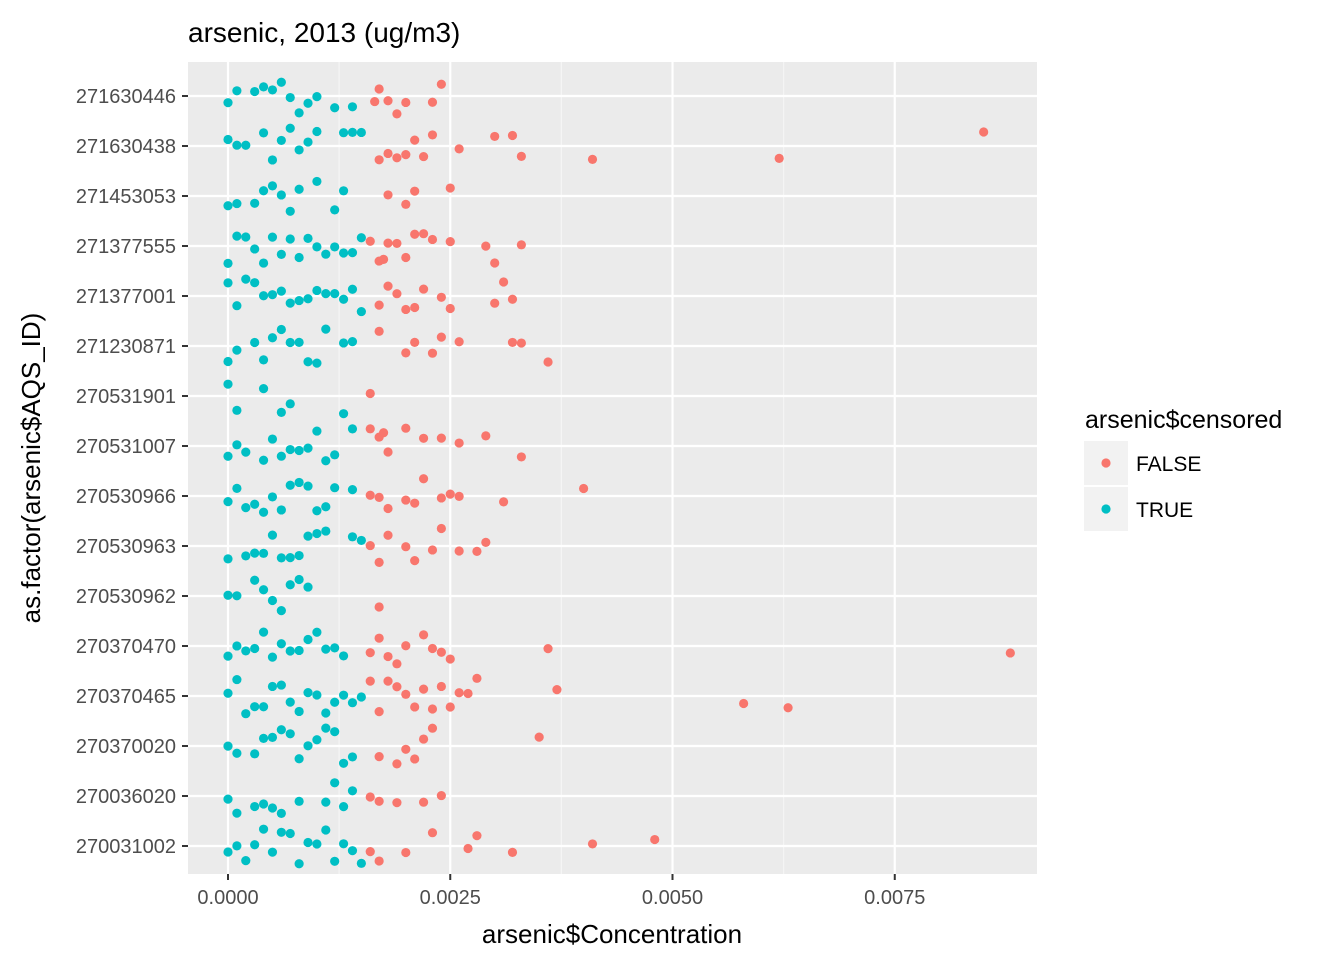  What do you see at coordinates (1106, 509) in the screenshot?
I see `legend-key-marker` at bounding box center [1106, 509].